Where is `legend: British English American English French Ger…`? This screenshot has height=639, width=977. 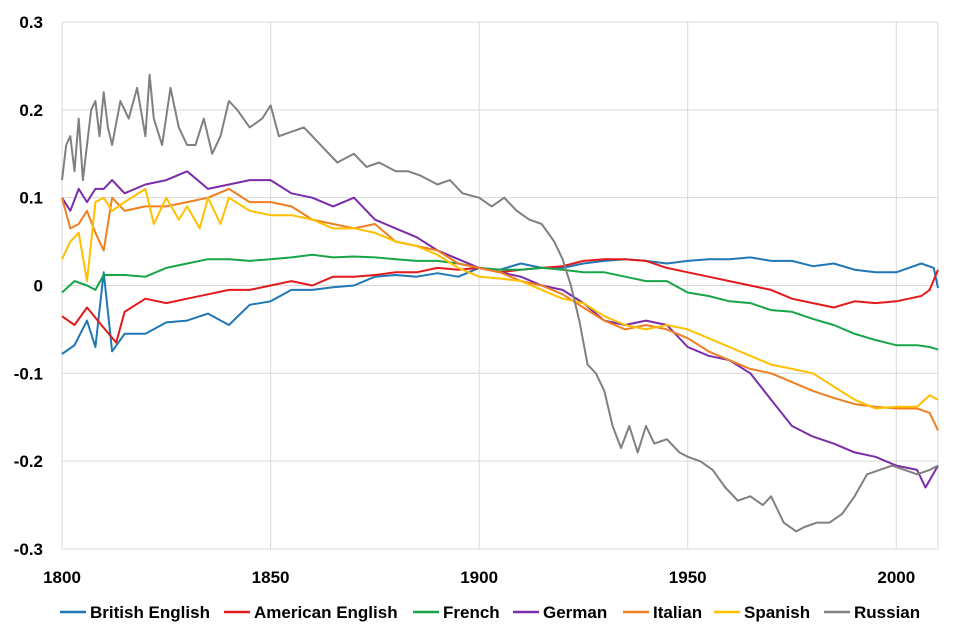
legend: British English American English French Ger… is located at coordinates (490, 612).